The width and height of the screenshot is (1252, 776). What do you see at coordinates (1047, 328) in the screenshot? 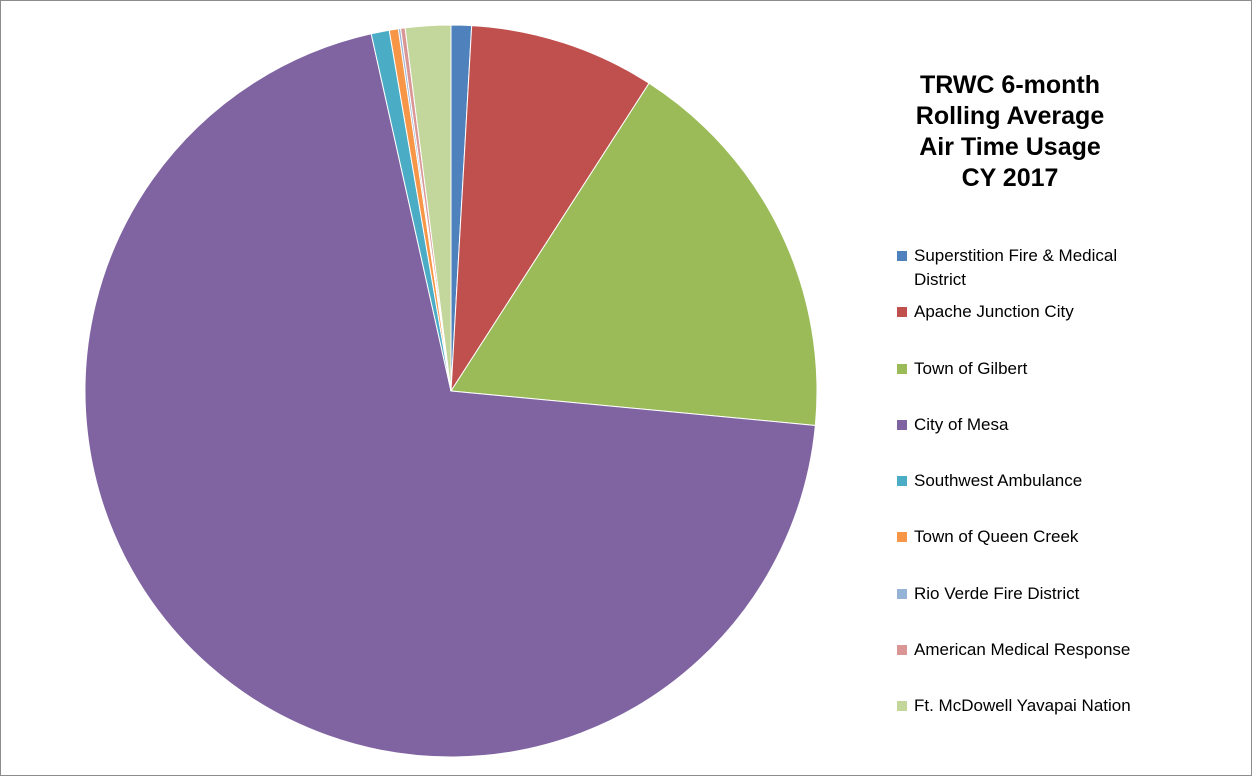
I see `legend-item-apache-junction: Apache Junction City` at bounding box center [1047, 328].